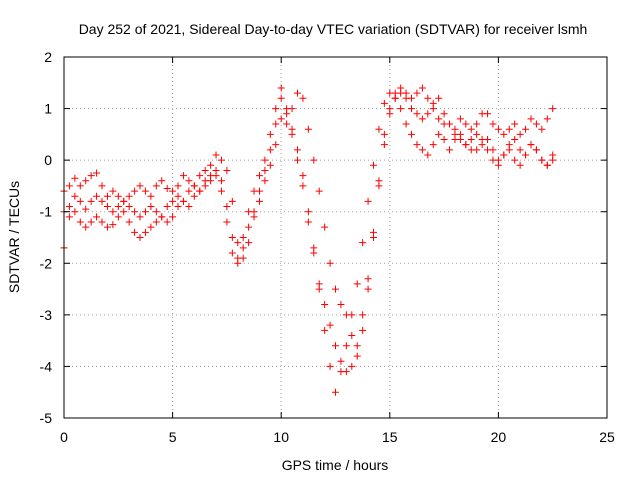  Describe the element at coordinates (14, 237) in the screenshot. I see `y-axis-label: SDTVAR / TECUs` at that location.